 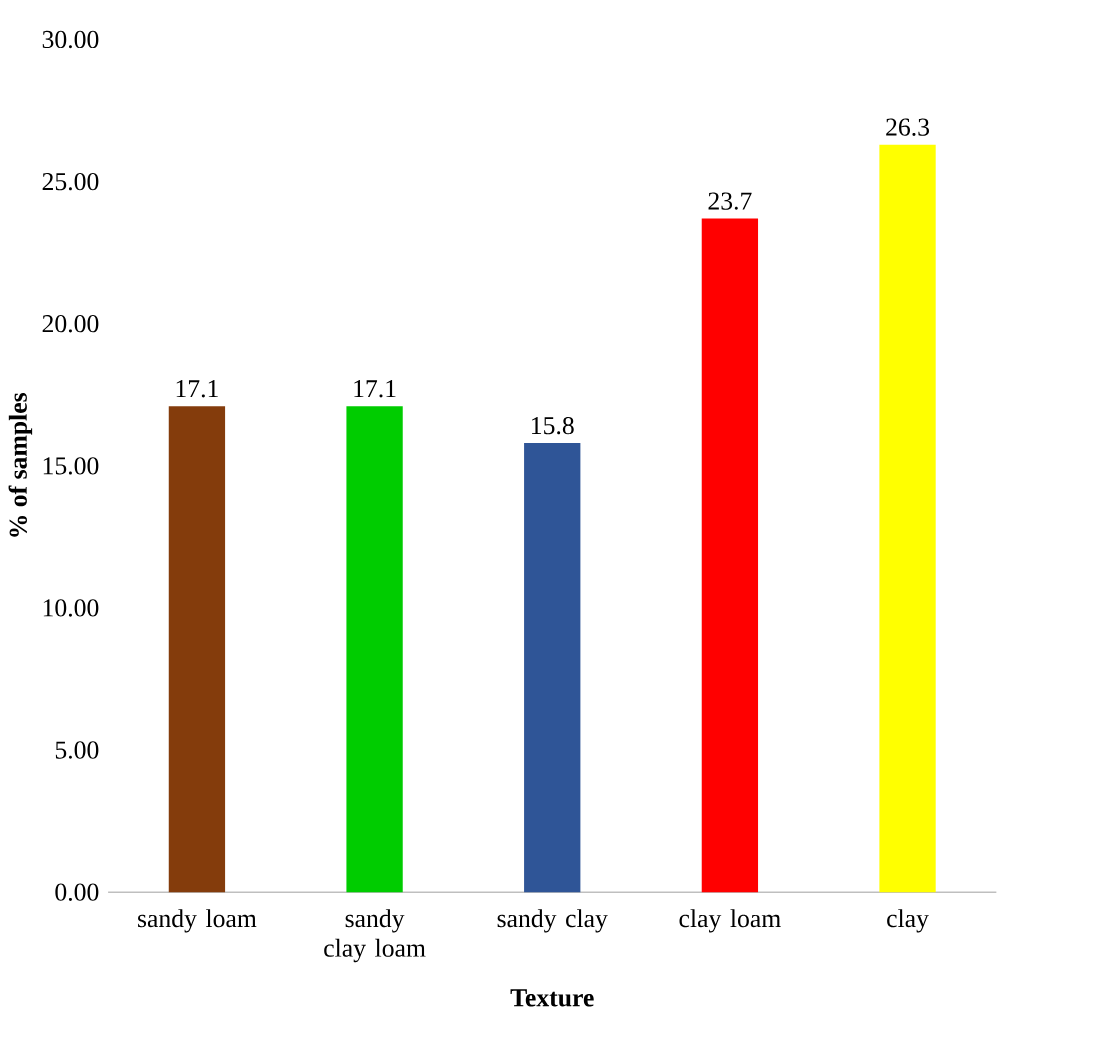 What do you see at coordinates (20, 464) in the screenshot?
I see `y-axis-title: % of samples` at bounding box center [20, 464].